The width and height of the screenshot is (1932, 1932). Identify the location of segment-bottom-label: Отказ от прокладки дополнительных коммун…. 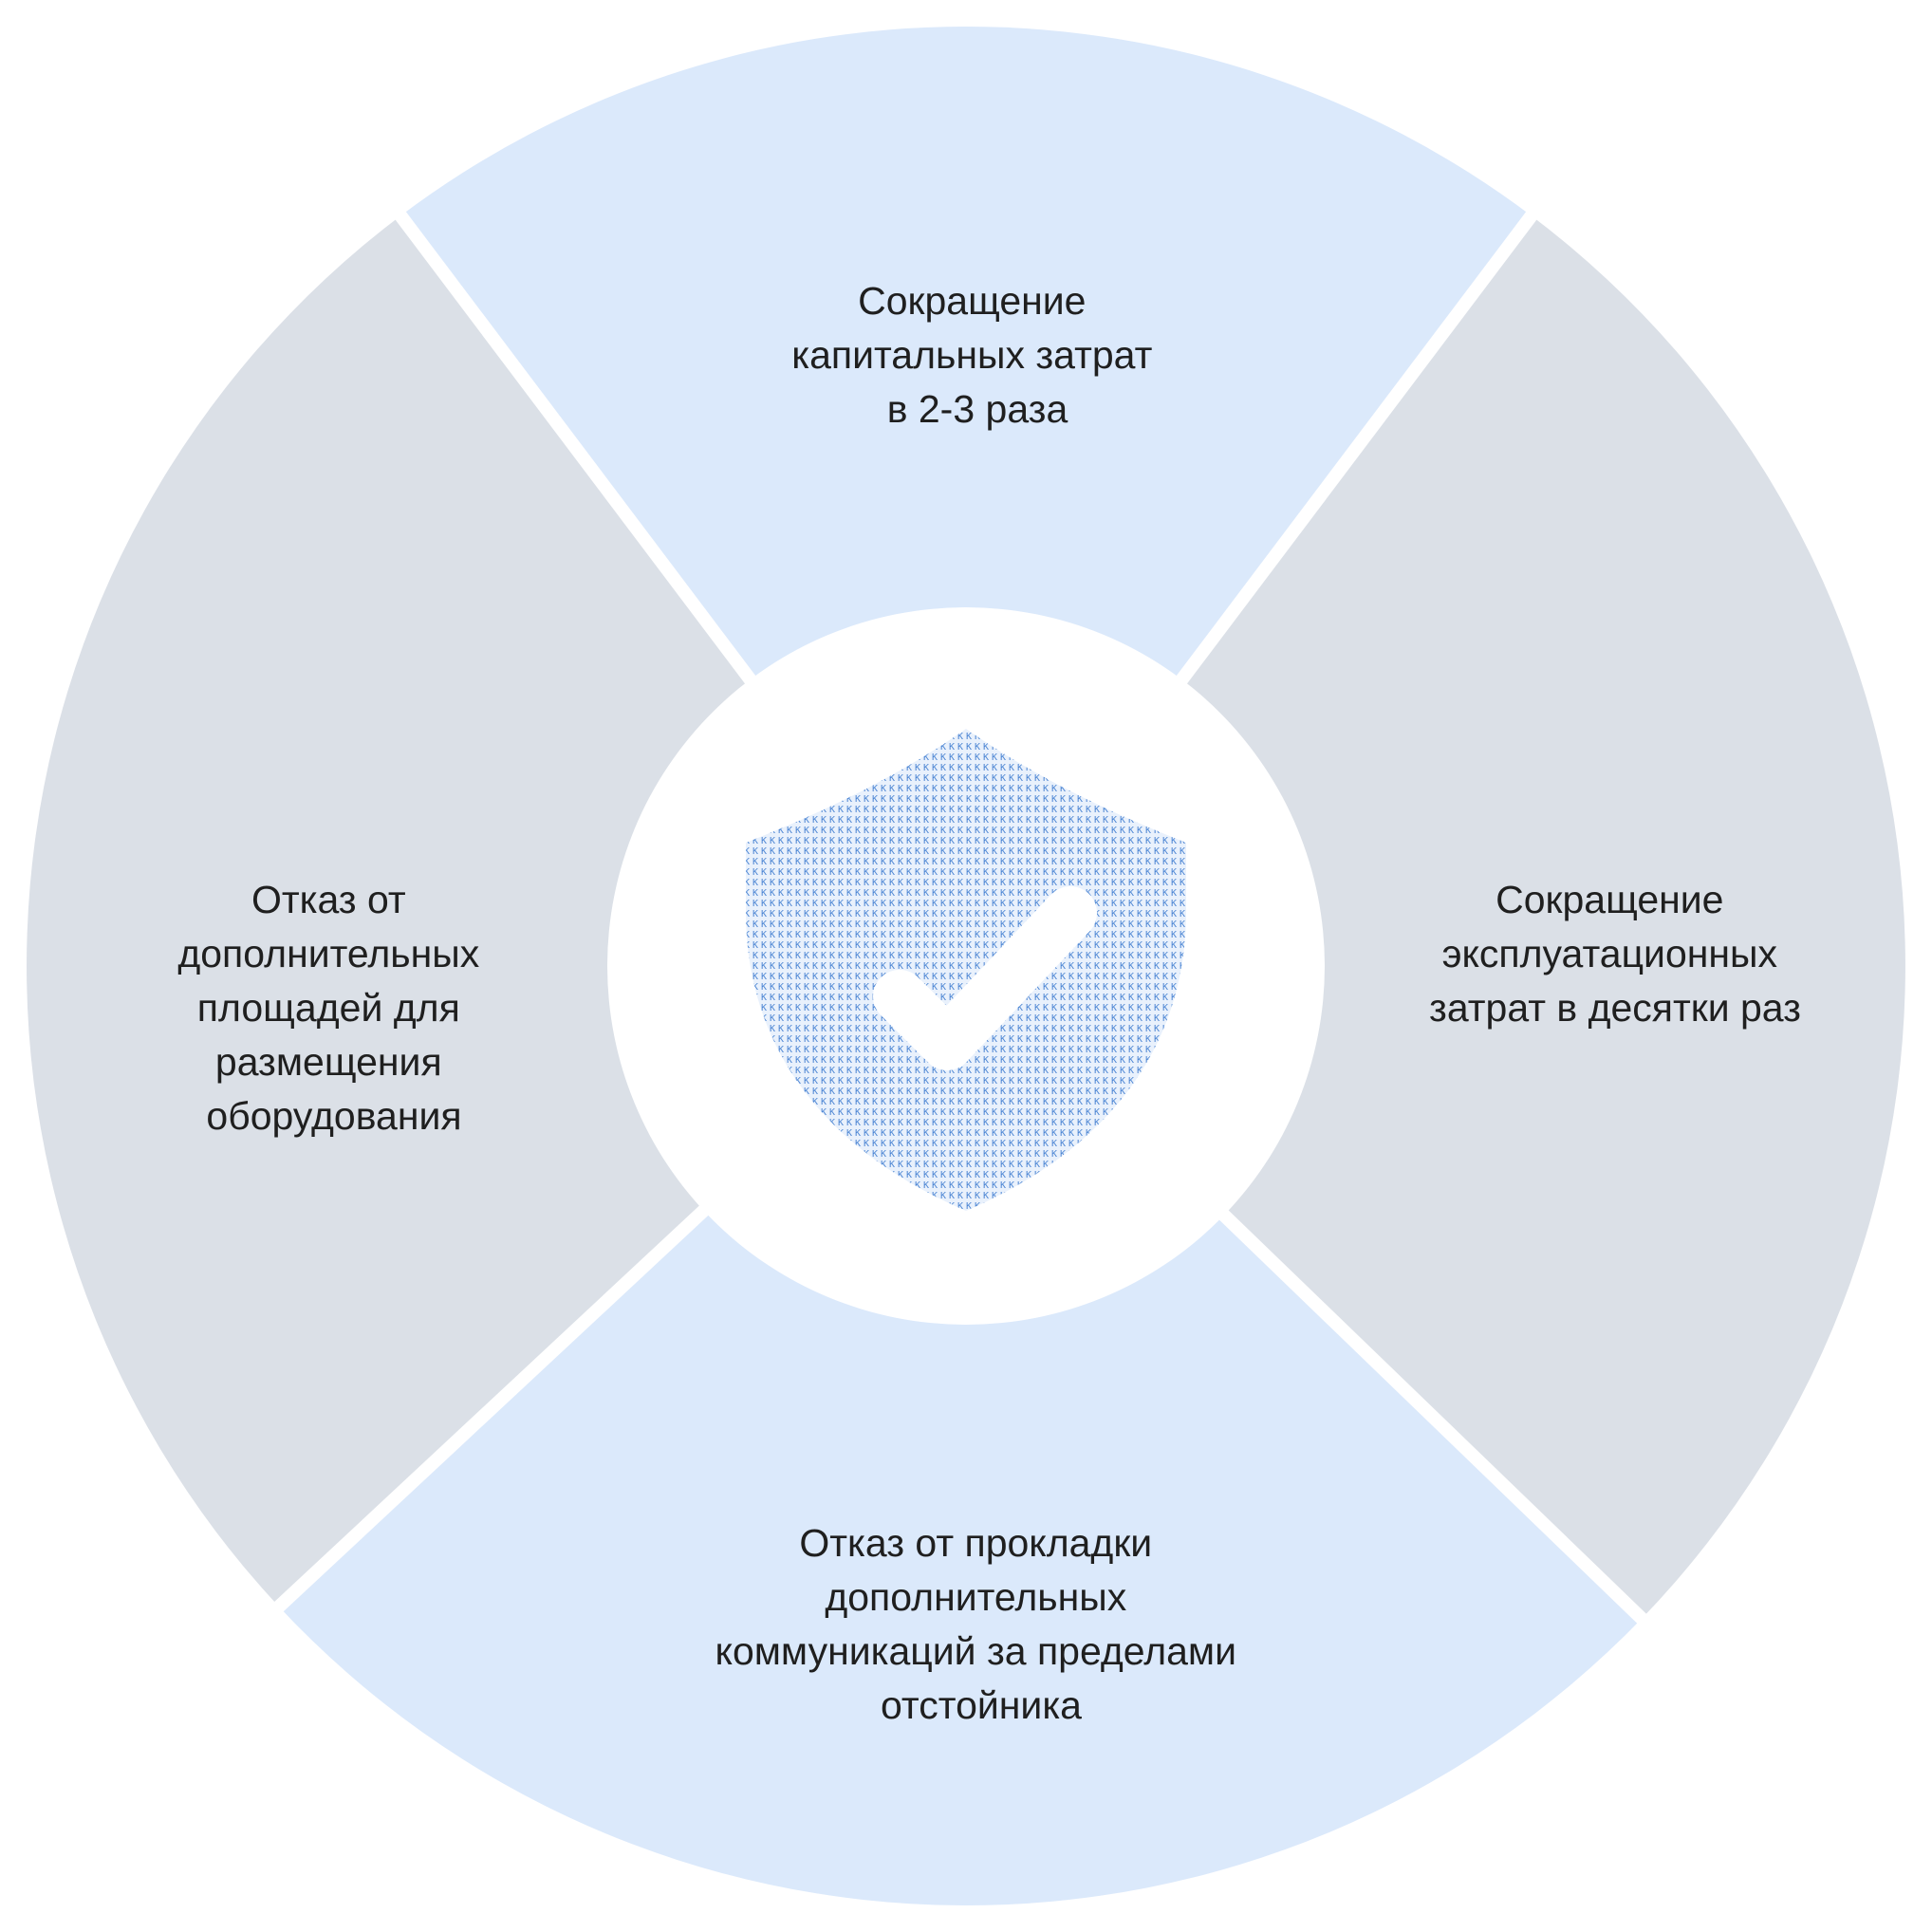
(981, 1624).